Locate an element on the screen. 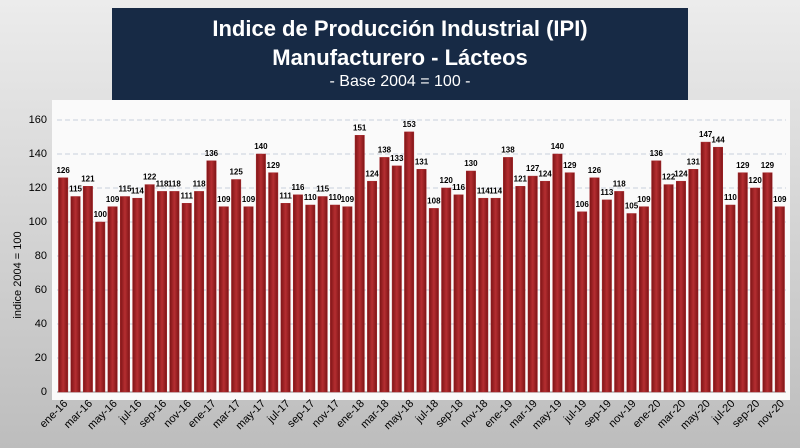  value-label: 127 is located at coordinates (533, 168).